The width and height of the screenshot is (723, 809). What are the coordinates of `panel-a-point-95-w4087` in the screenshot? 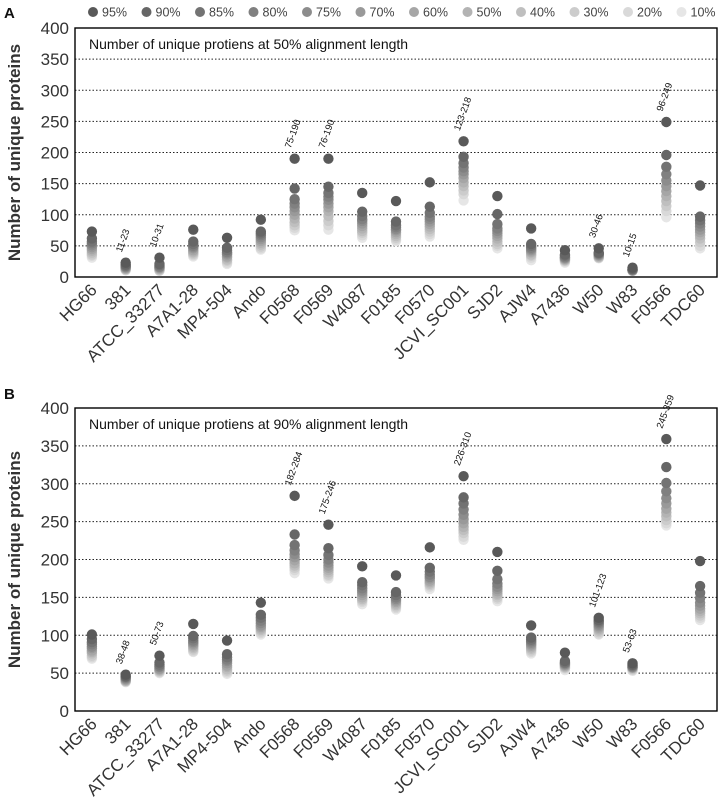 It's located at (362, 193).